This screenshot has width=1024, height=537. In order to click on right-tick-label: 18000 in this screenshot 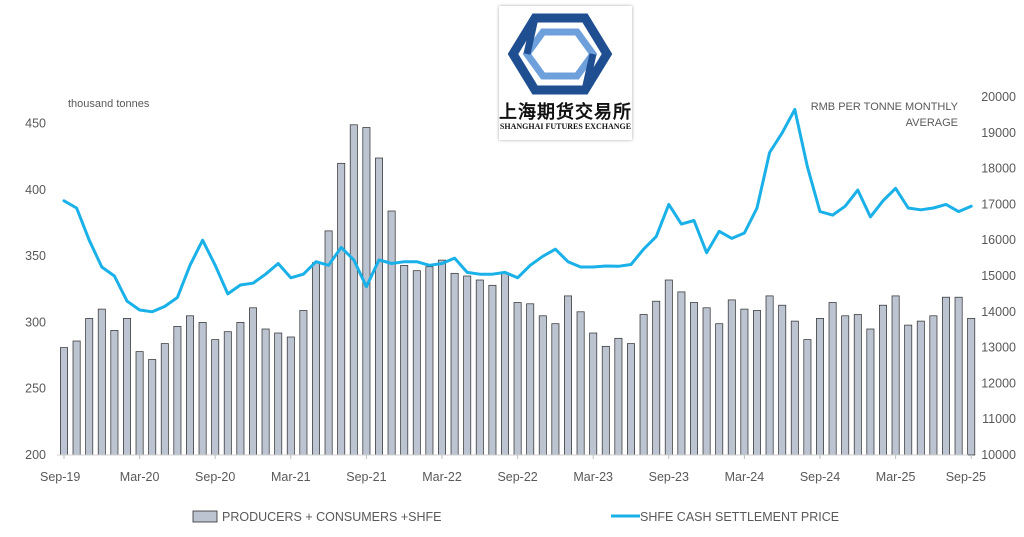, I will do `click(998, 169)`.